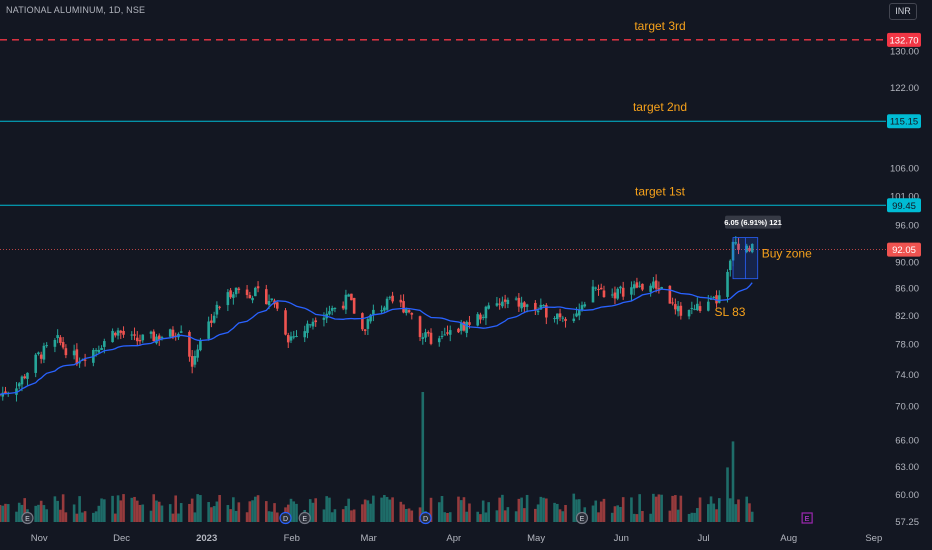 The width and height of the screenshot is (932, 550). Describe the element at coordinates (368, 538) in the screenshot. I see `x-tick-label: Mar` at that location.